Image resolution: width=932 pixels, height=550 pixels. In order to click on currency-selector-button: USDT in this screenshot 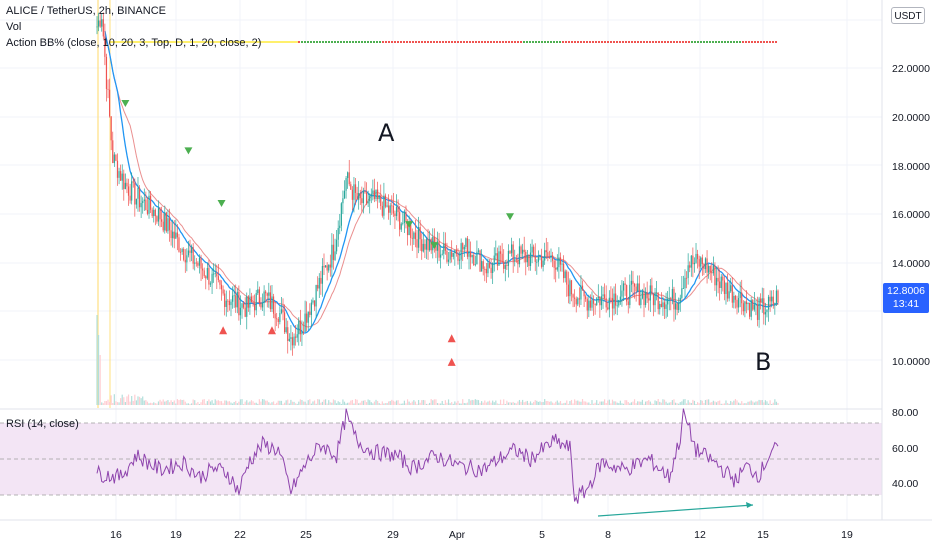, I will do `click(908, 15)`.